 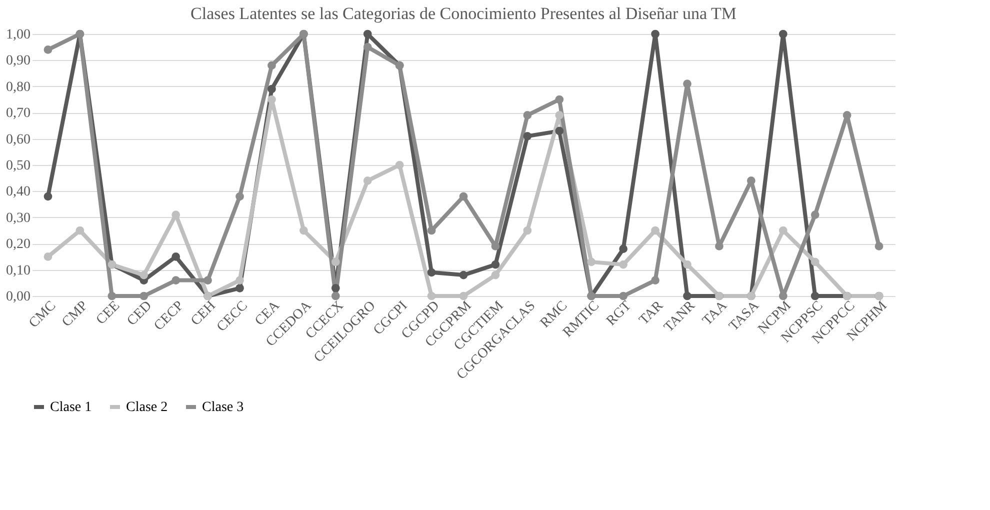 I want to click on y-tick-label: 0,60, so click(x=18, y=140).